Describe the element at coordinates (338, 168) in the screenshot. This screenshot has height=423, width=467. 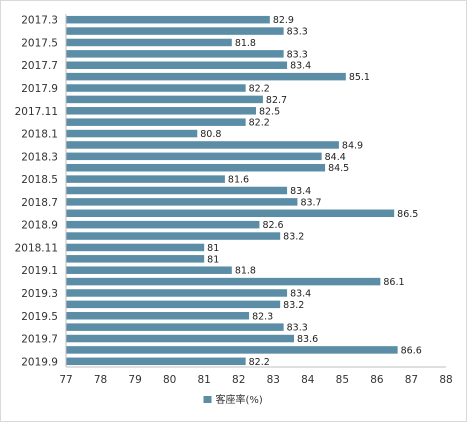
I see `data-label: 84.5` at that location.